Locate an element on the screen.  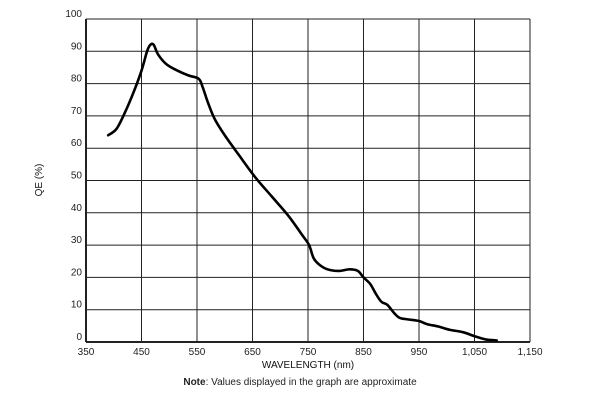
note-label: Note is located at coordinates (194, 382).